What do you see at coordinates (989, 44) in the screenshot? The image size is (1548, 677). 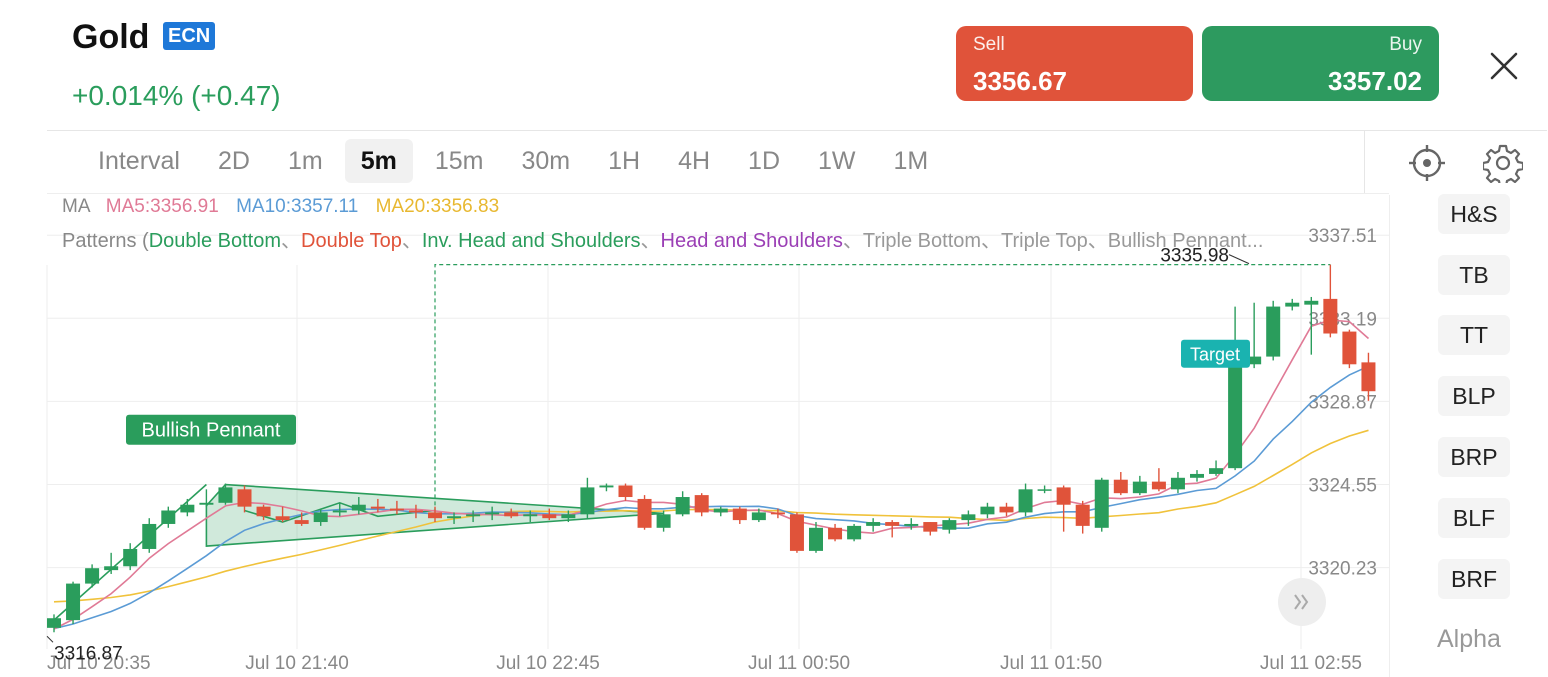 I see `sell-label: Sell` at bounding box center [989, 44].